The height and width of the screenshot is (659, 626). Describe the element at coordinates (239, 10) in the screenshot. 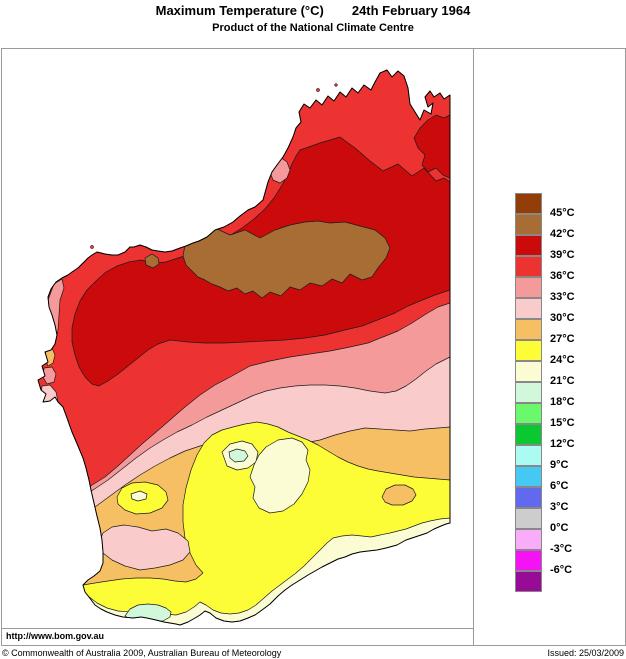

I see `title-main: Maximum Temperature (°C)` at that location.